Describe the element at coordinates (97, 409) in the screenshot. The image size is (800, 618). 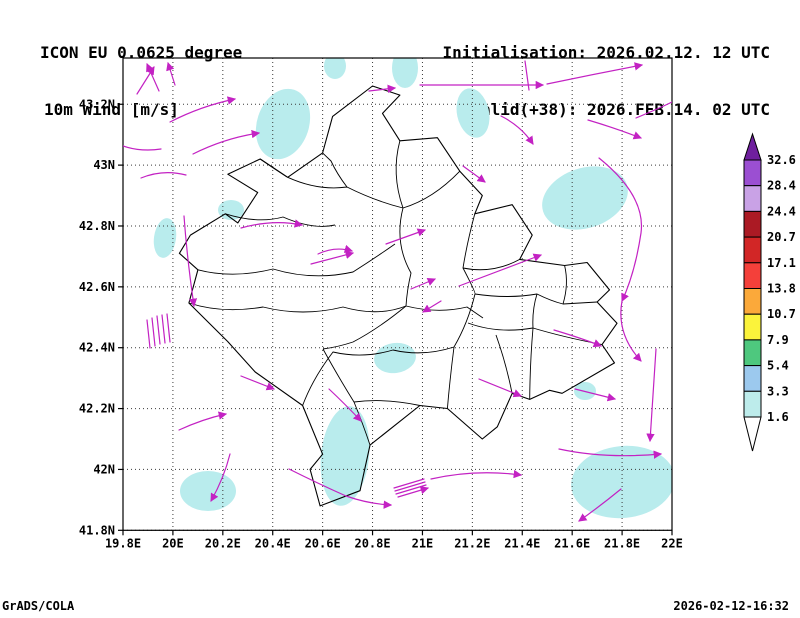
I see `y-tick-label: 42.2N` at that location.